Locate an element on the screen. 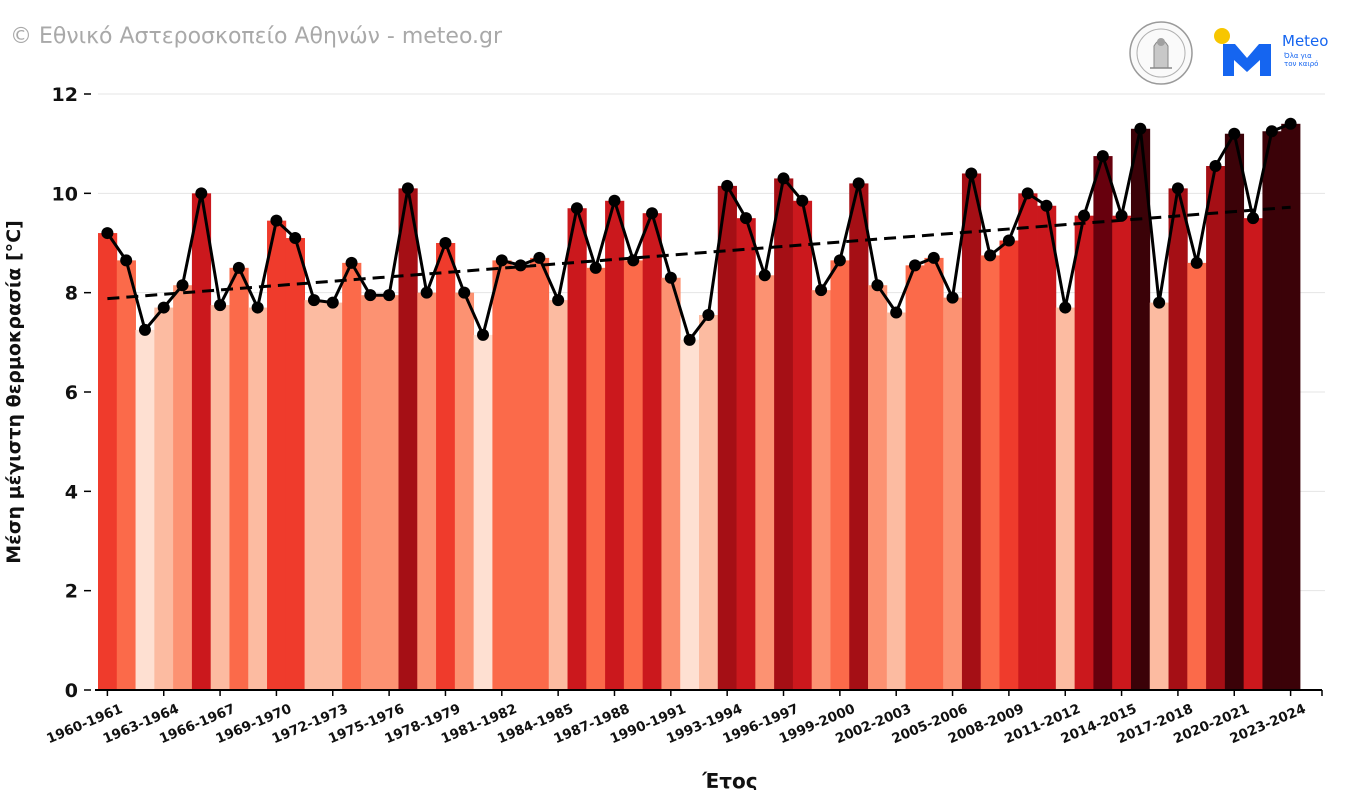 Image resolution: width=1360 pixels, height=790 pixels. y-tick-label: 4 is located at coordinates (71, 492).